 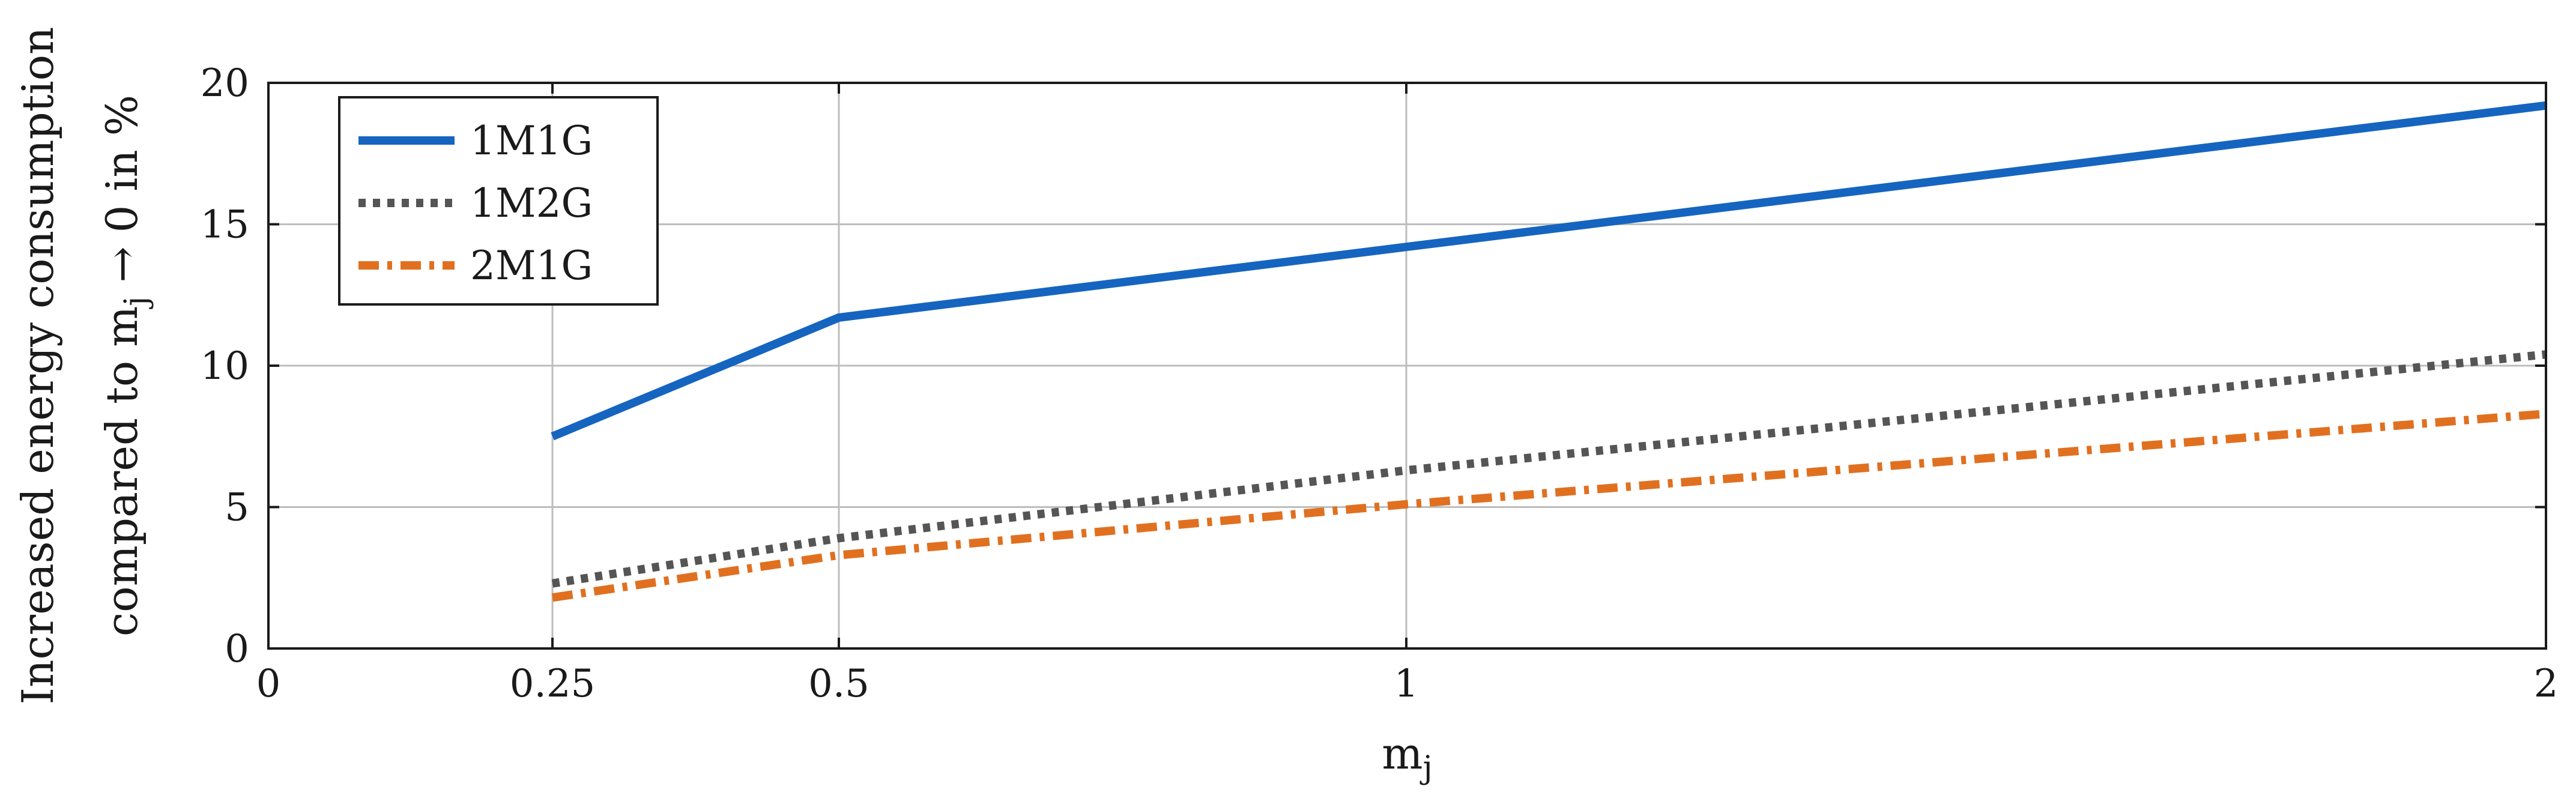 I want to click on x-tick-label-2: 0.5, so click(x=839, y=684).